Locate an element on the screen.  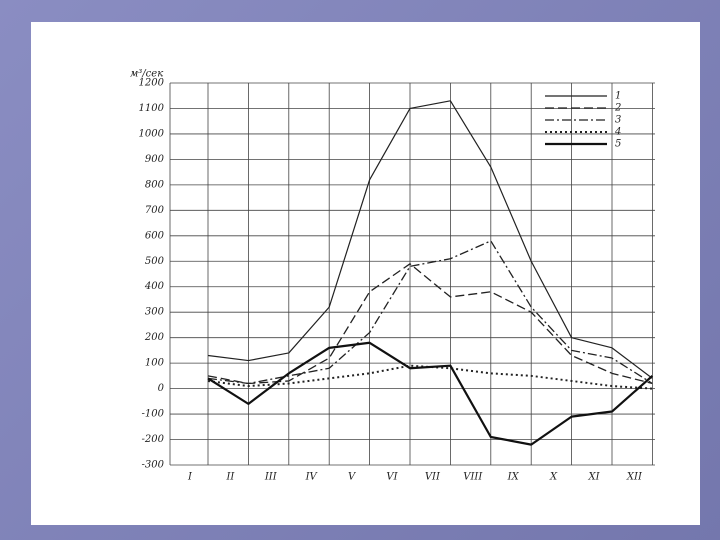
y-tick-label: -100 is located at coordinates (153, 414).